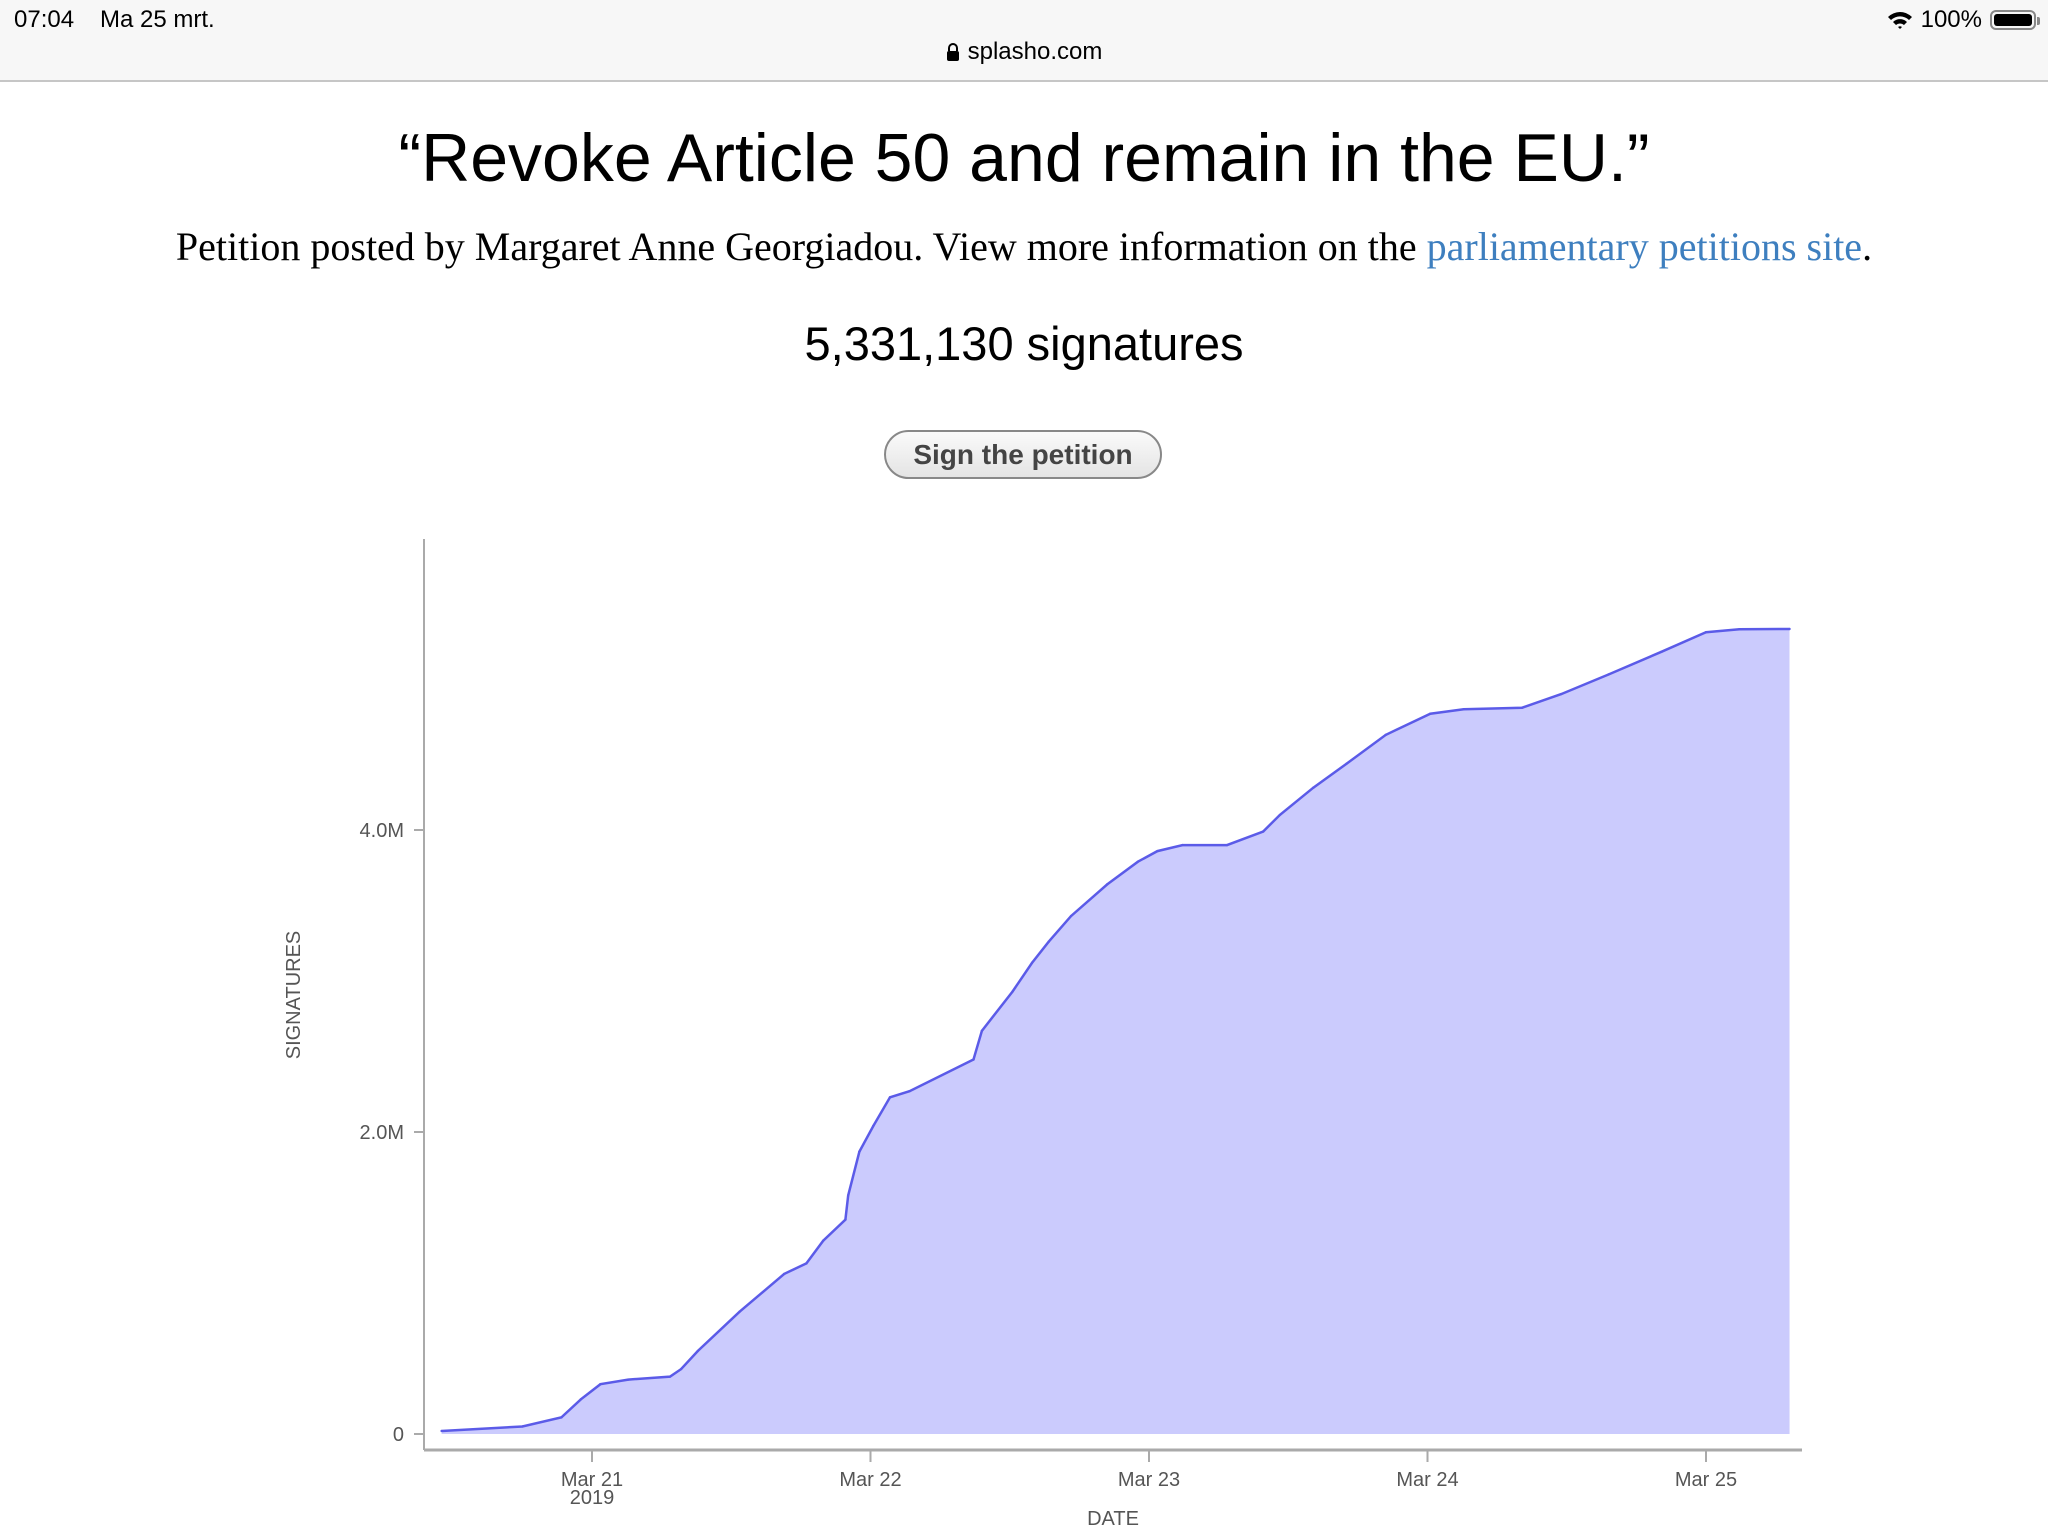 This screenshot has width=2048, height=1536. I want to click on y-tick-label: 0, so click(398, 1435).